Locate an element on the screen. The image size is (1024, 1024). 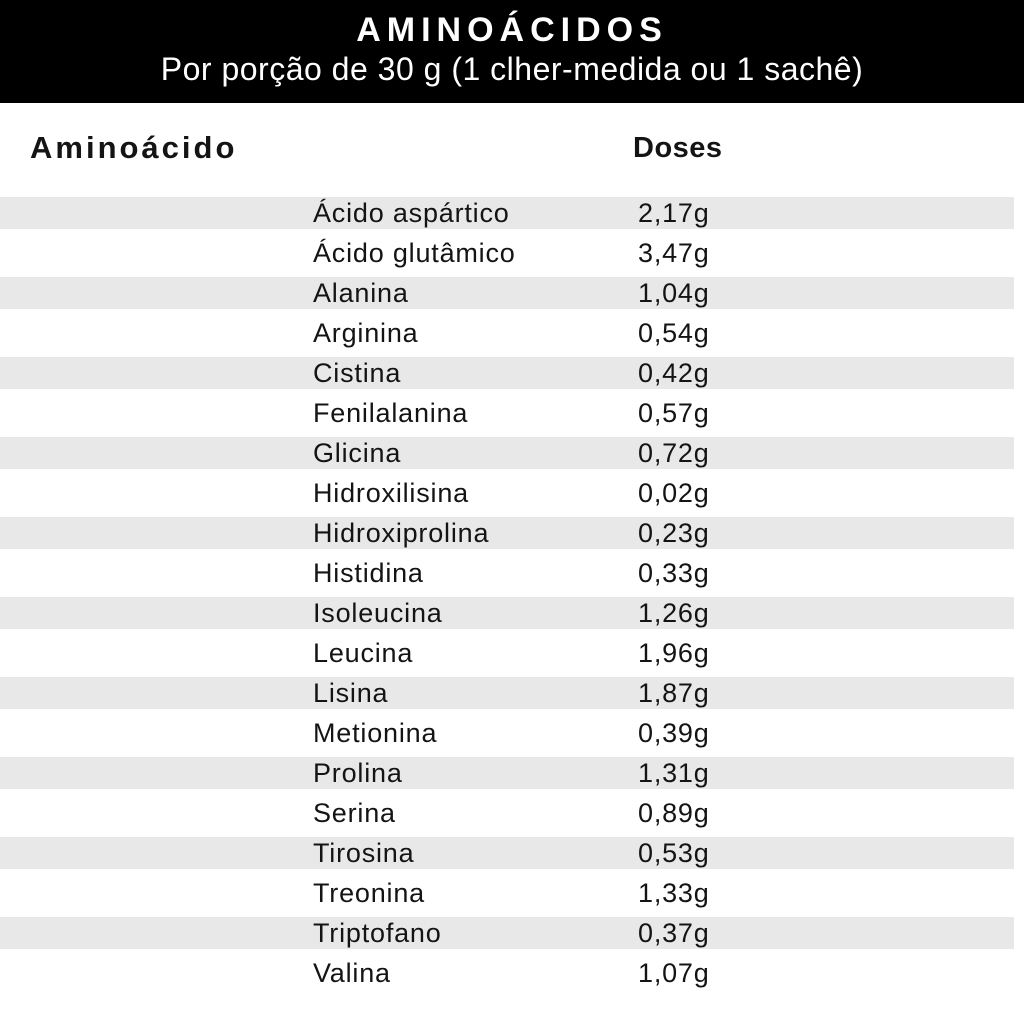
amino-name: Cistina is located at coordinates (357, 372).